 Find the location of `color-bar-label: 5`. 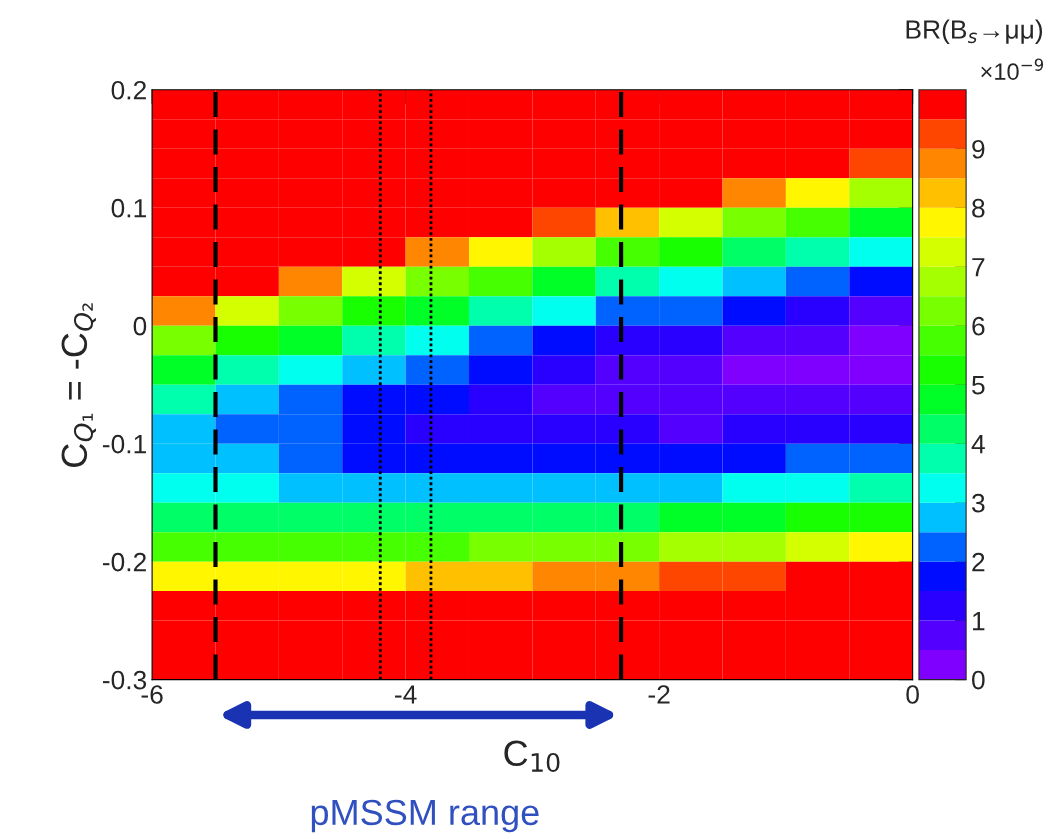

color-bar-label: 5 is located at coordinates (978, 385).